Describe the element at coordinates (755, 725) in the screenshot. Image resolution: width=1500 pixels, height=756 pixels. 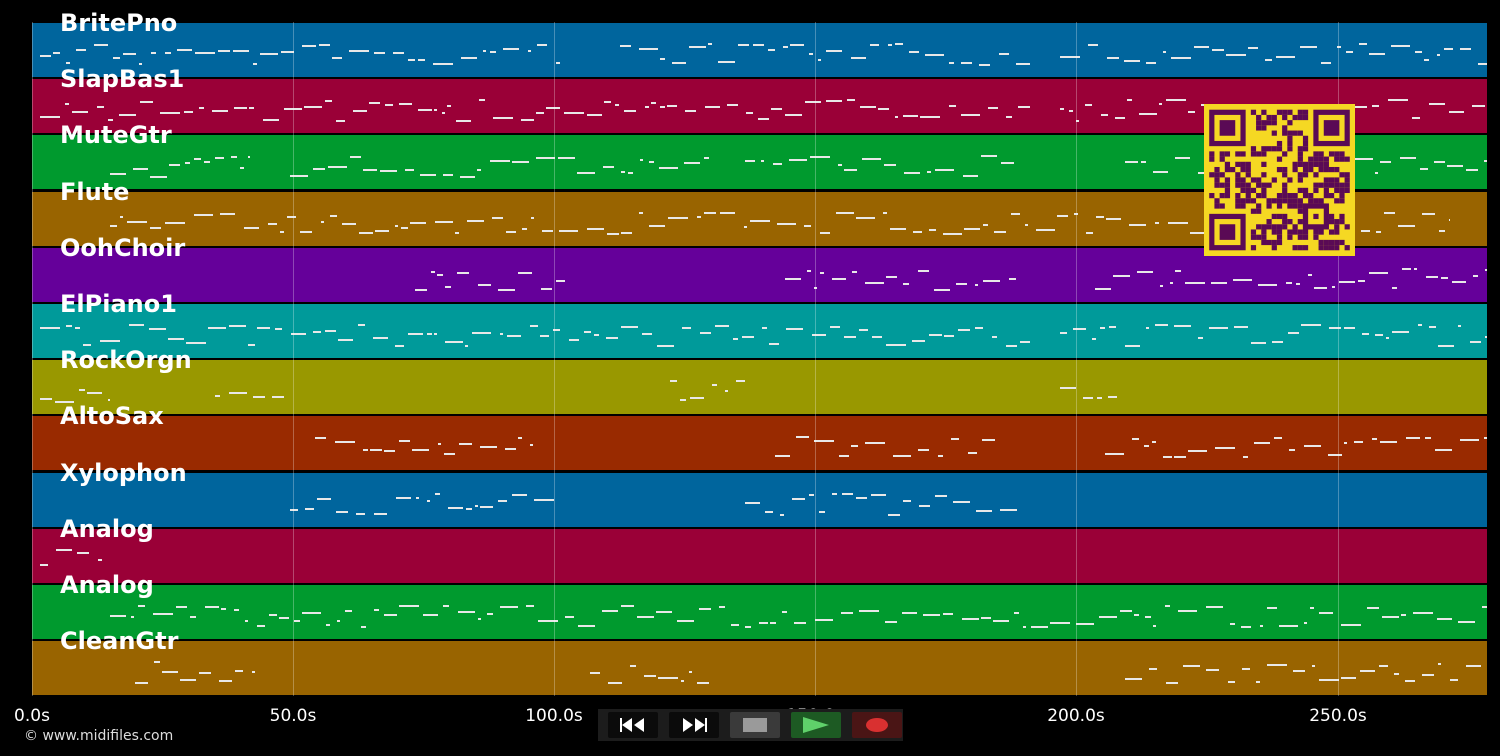
I see `stop-button` at that location.